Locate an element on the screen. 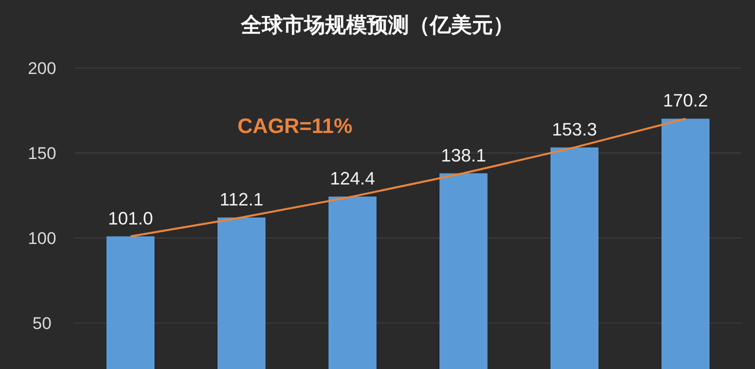  chart-title: 全球市场规模预测（亿美元） is located at coordinates (377, 25).